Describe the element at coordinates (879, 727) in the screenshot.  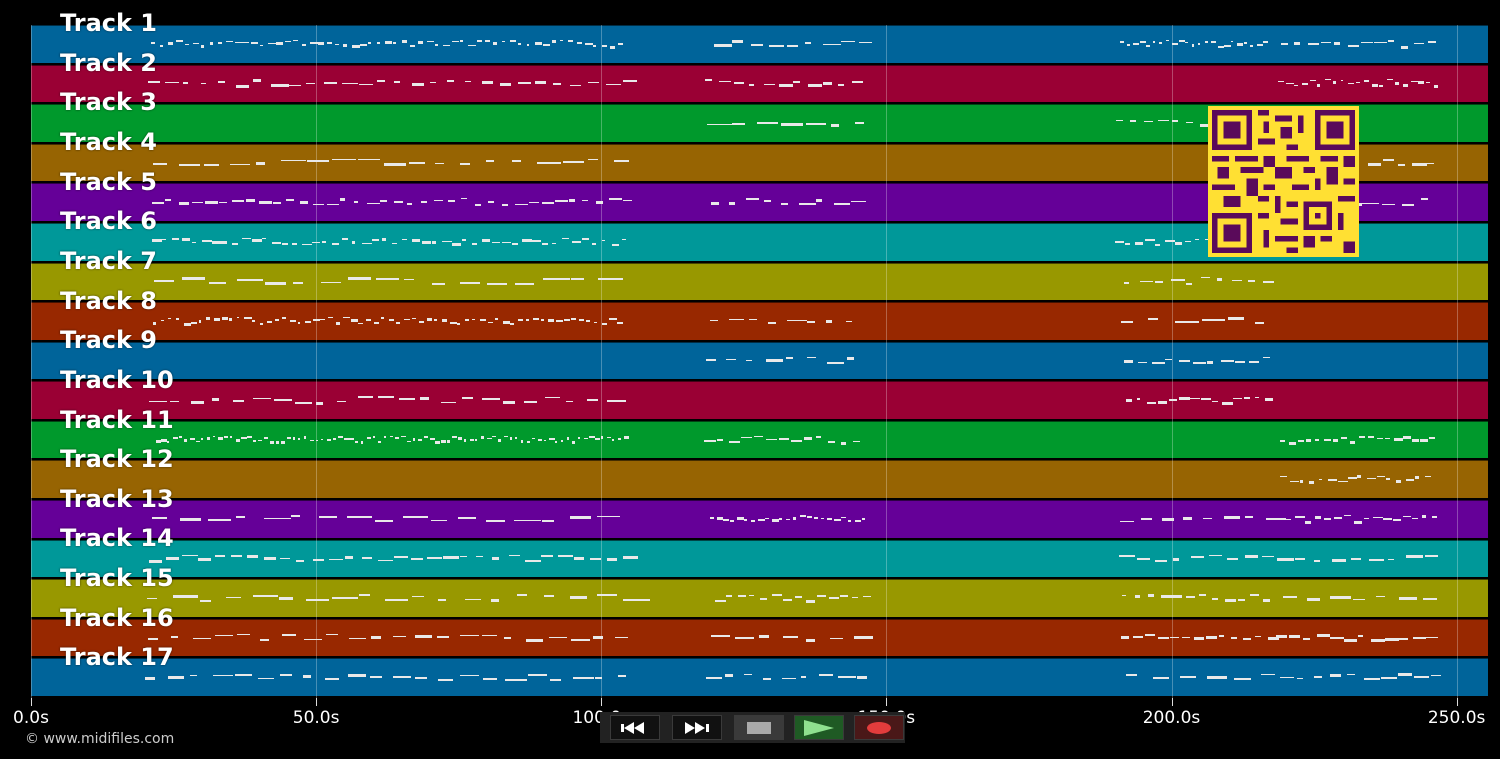
I see `record-button` at that location.